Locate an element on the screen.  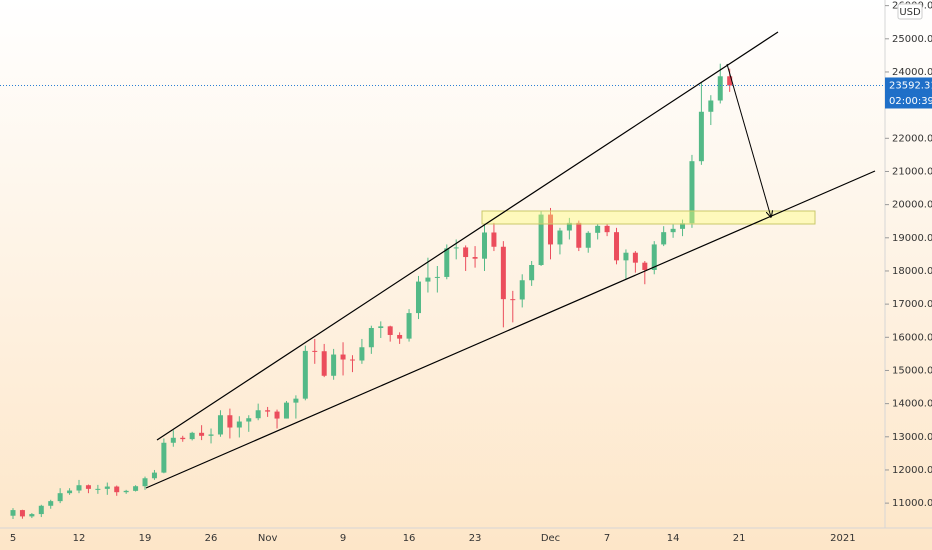
y-tick-label: 16000.00 is located at coordinates (912, 337).